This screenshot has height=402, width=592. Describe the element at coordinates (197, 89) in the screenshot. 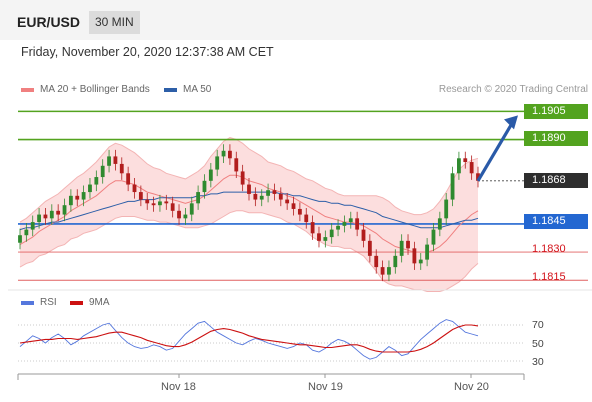

I see `ma50-legend-label: MA 50` at that location.